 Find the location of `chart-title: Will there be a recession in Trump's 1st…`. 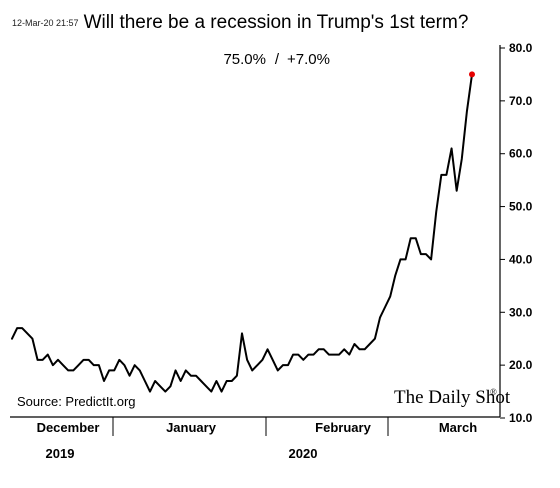

chart-title: Will there be a recession in Trump's 1st… is located at coordinates (276, 22).